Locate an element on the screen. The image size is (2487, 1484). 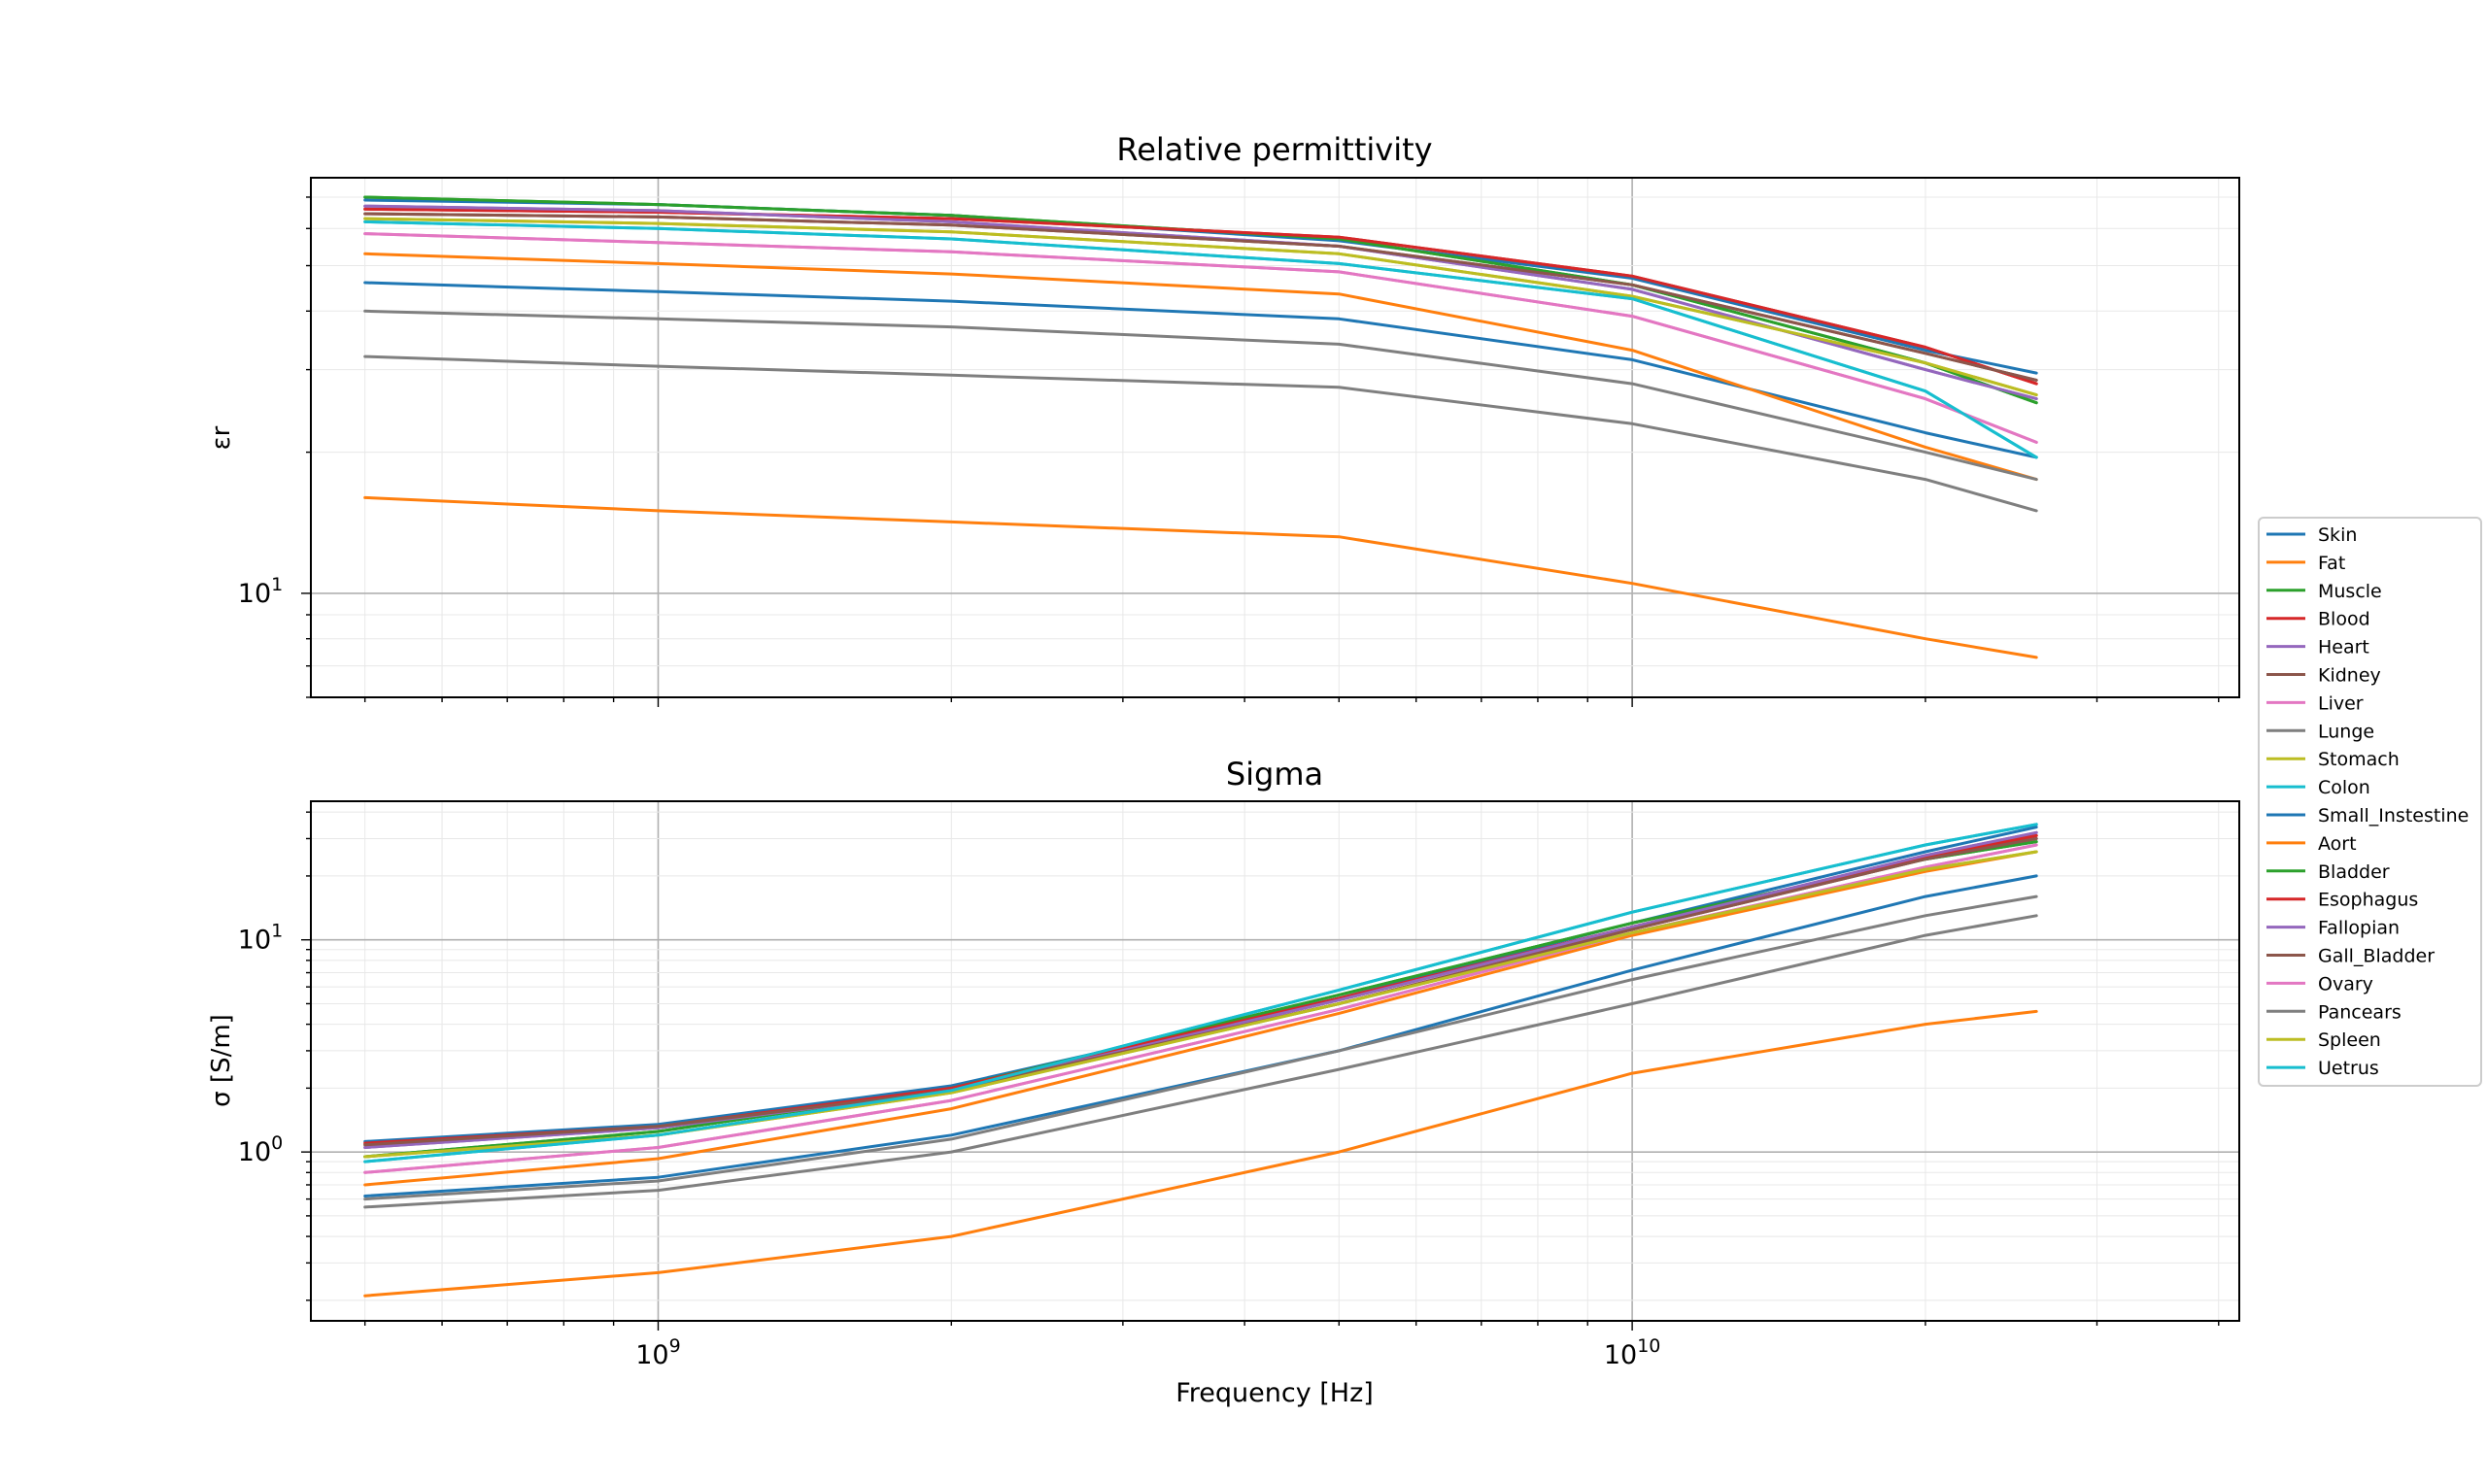
legend-entry-pancears: Pancears is located at coordinates (2334, 1012).